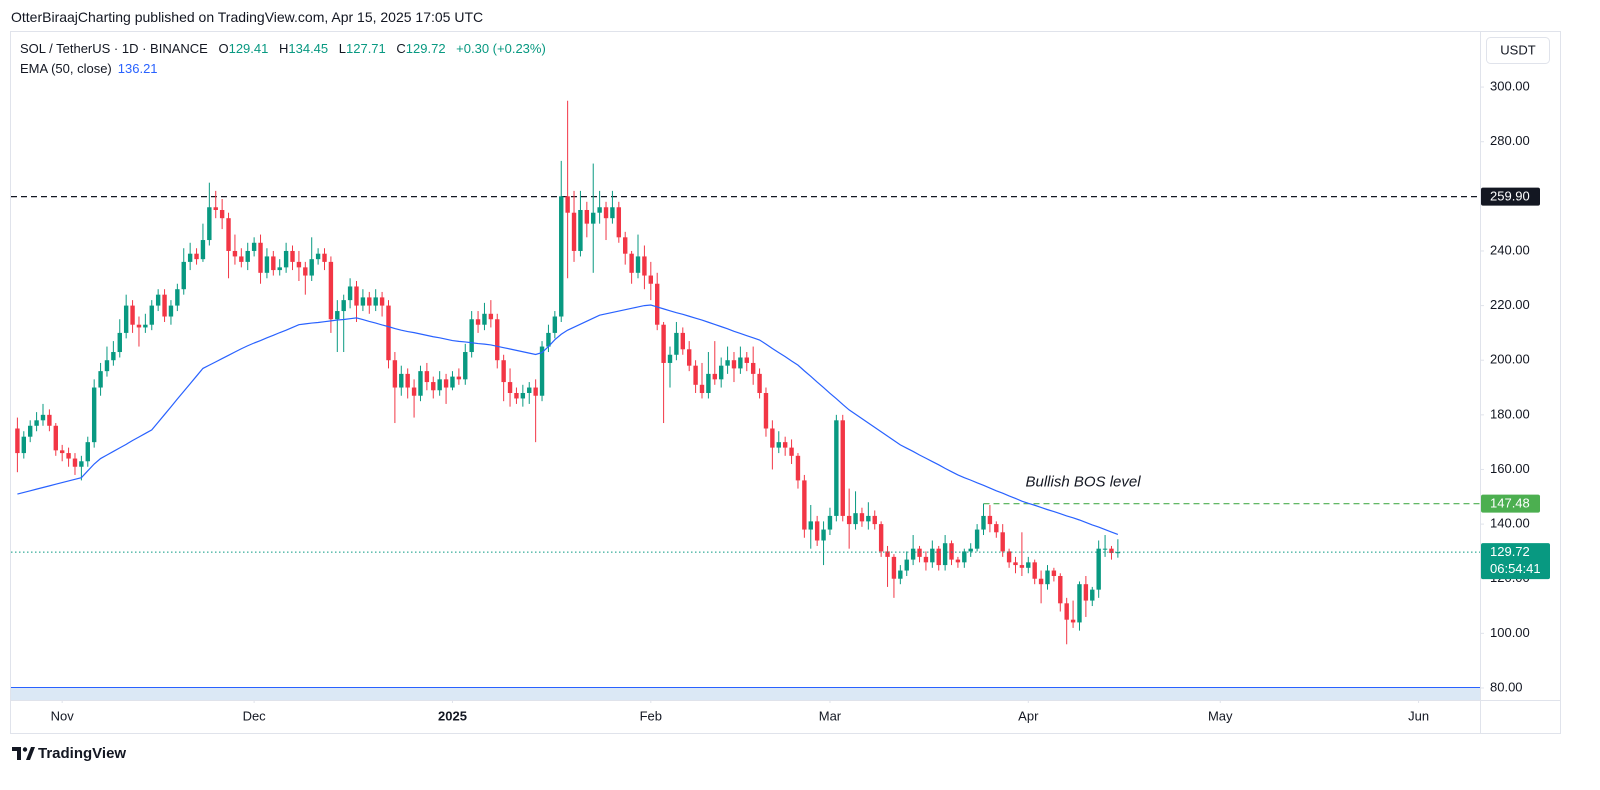  What do you see at coordinates (248, 48) in the screenshot?
I see `open-value: 129.41` at bounding box center [248, 48].